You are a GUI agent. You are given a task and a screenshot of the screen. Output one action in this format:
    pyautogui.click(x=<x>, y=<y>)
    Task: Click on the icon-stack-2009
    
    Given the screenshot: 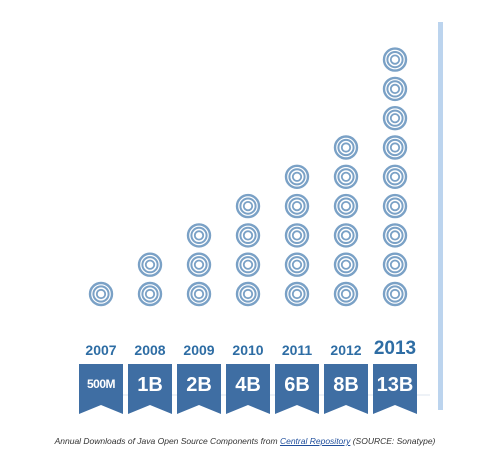 What is the action you would take?
    pyautogui.click(x=199, y=265)
    